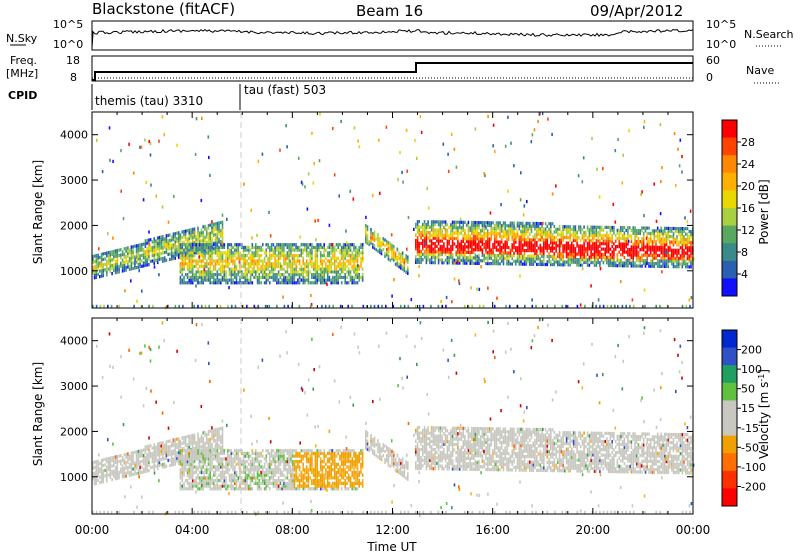 This screenshot has height=554, width=800. I want to click on freq-unit-label: [MHz], so click(22, 73).